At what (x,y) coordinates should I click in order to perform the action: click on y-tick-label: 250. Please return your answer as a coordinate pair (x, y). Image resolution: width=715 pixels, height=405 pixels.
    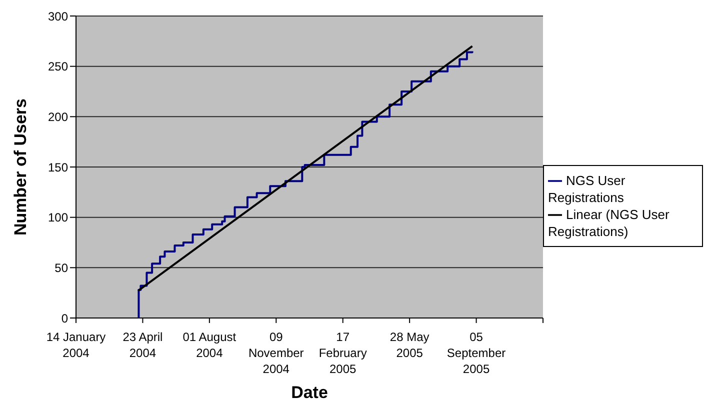
    Looking at the image, I should click on (58, 67).